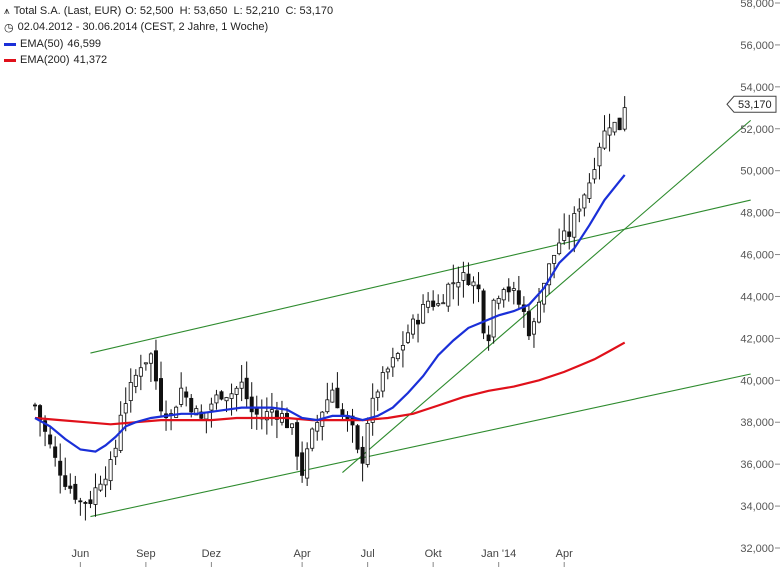 This screenshot has width=780, height=567. Describe the element at coordinates (45, 60) in the screenshot. I see `ema200-label: EMA(200)` at that location.